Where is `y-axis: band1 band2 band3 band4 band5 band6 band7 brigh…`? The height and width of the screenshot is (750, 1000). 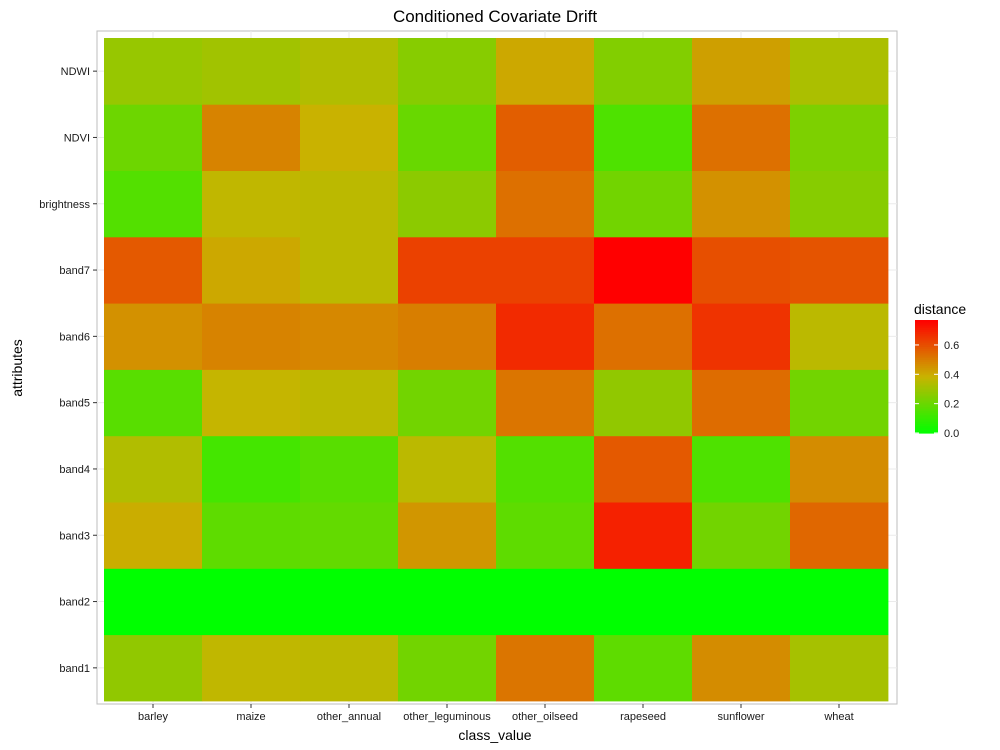
y-axis: band1 band2 band3 band4 band5 band6 band7 brigh… is located at coordinates (68, 370).